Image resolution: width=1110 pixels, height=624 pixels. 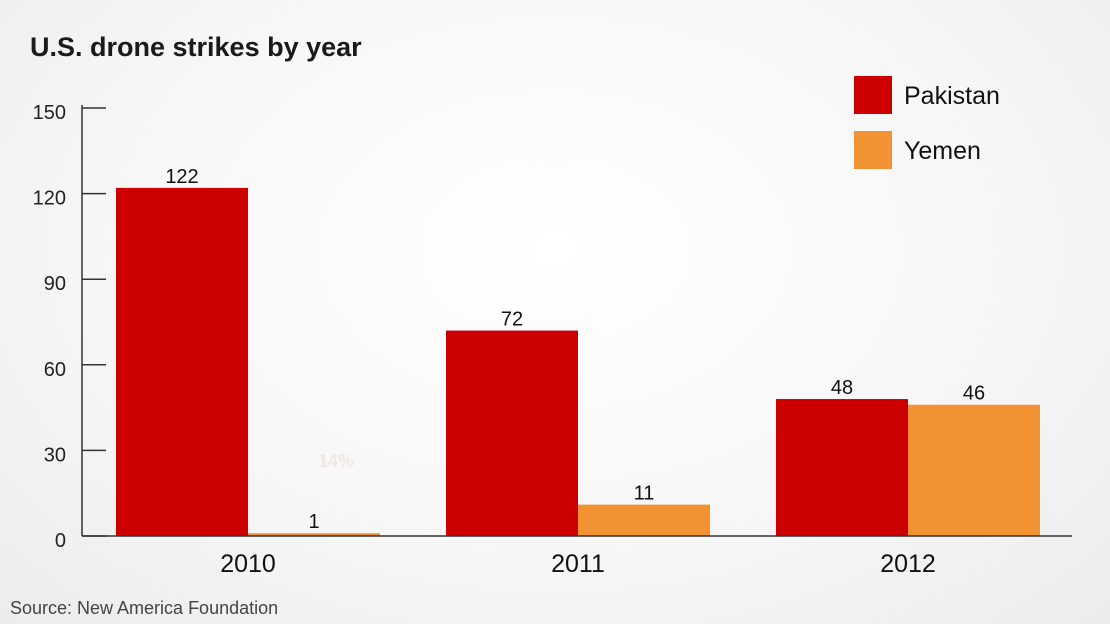 What do you see at coordinates (248, 564) in the screenshot?
I see `x-tick-label: 2010` at bounding box center [248, 564].